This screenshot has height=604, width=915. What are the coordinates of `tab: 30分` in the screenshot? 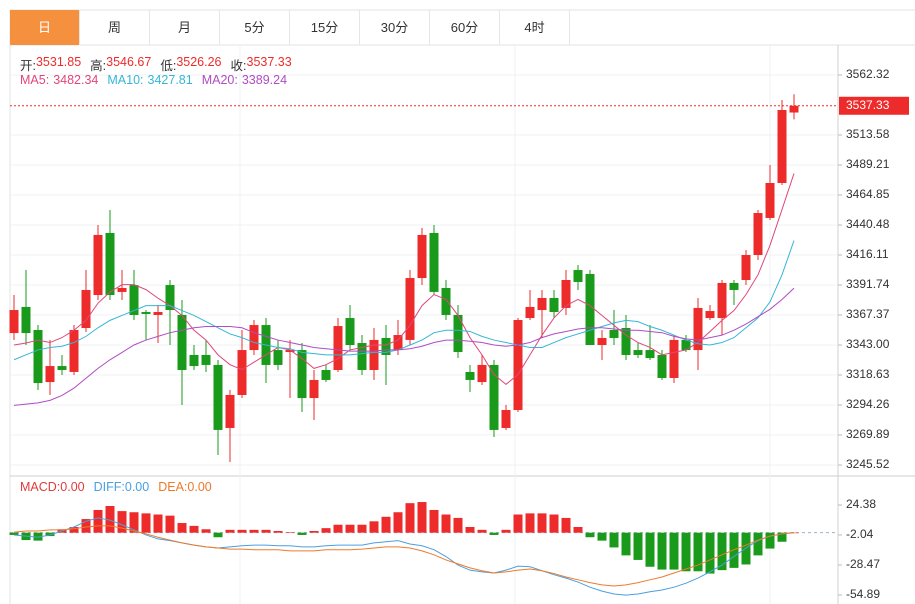 It's located at (395, 27).